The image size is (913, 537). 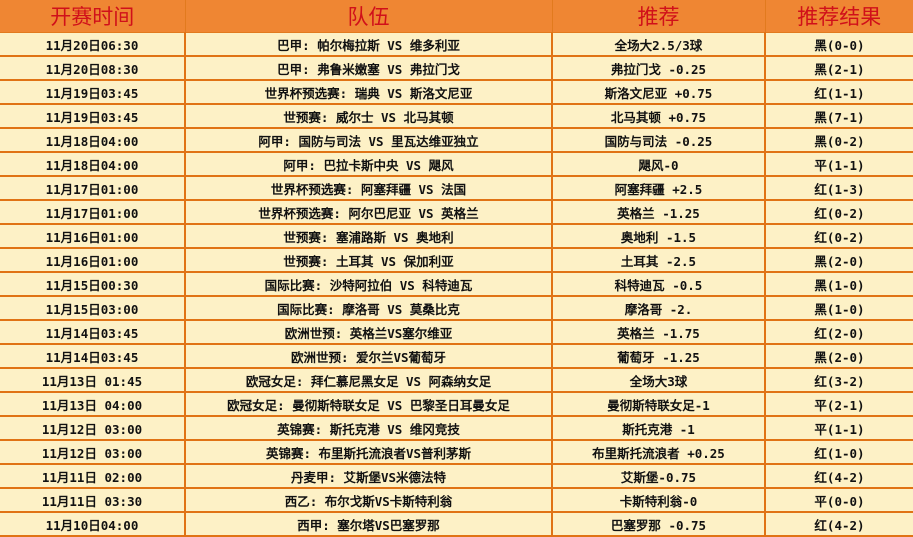 I want to click on result-cell: 红(1-3), so click(x=838, y=188).